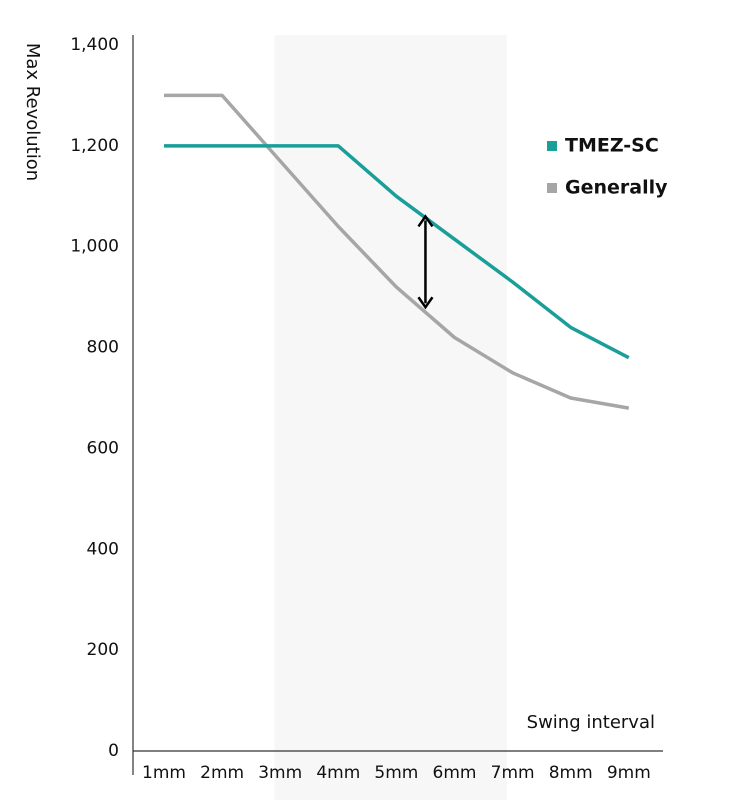 The height and width of the screenshot is (800, 750). Describe the element at coordinates (425, 221) in the screenshot. I see `arrow-head-up` at that location.